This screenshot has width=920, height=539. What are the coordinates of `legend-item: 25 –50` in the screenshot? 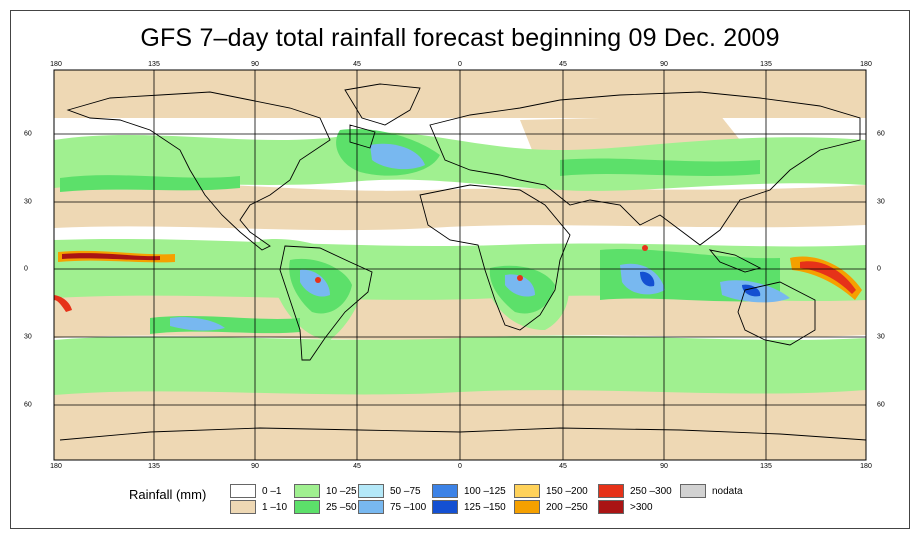 It's located at (325, 507).